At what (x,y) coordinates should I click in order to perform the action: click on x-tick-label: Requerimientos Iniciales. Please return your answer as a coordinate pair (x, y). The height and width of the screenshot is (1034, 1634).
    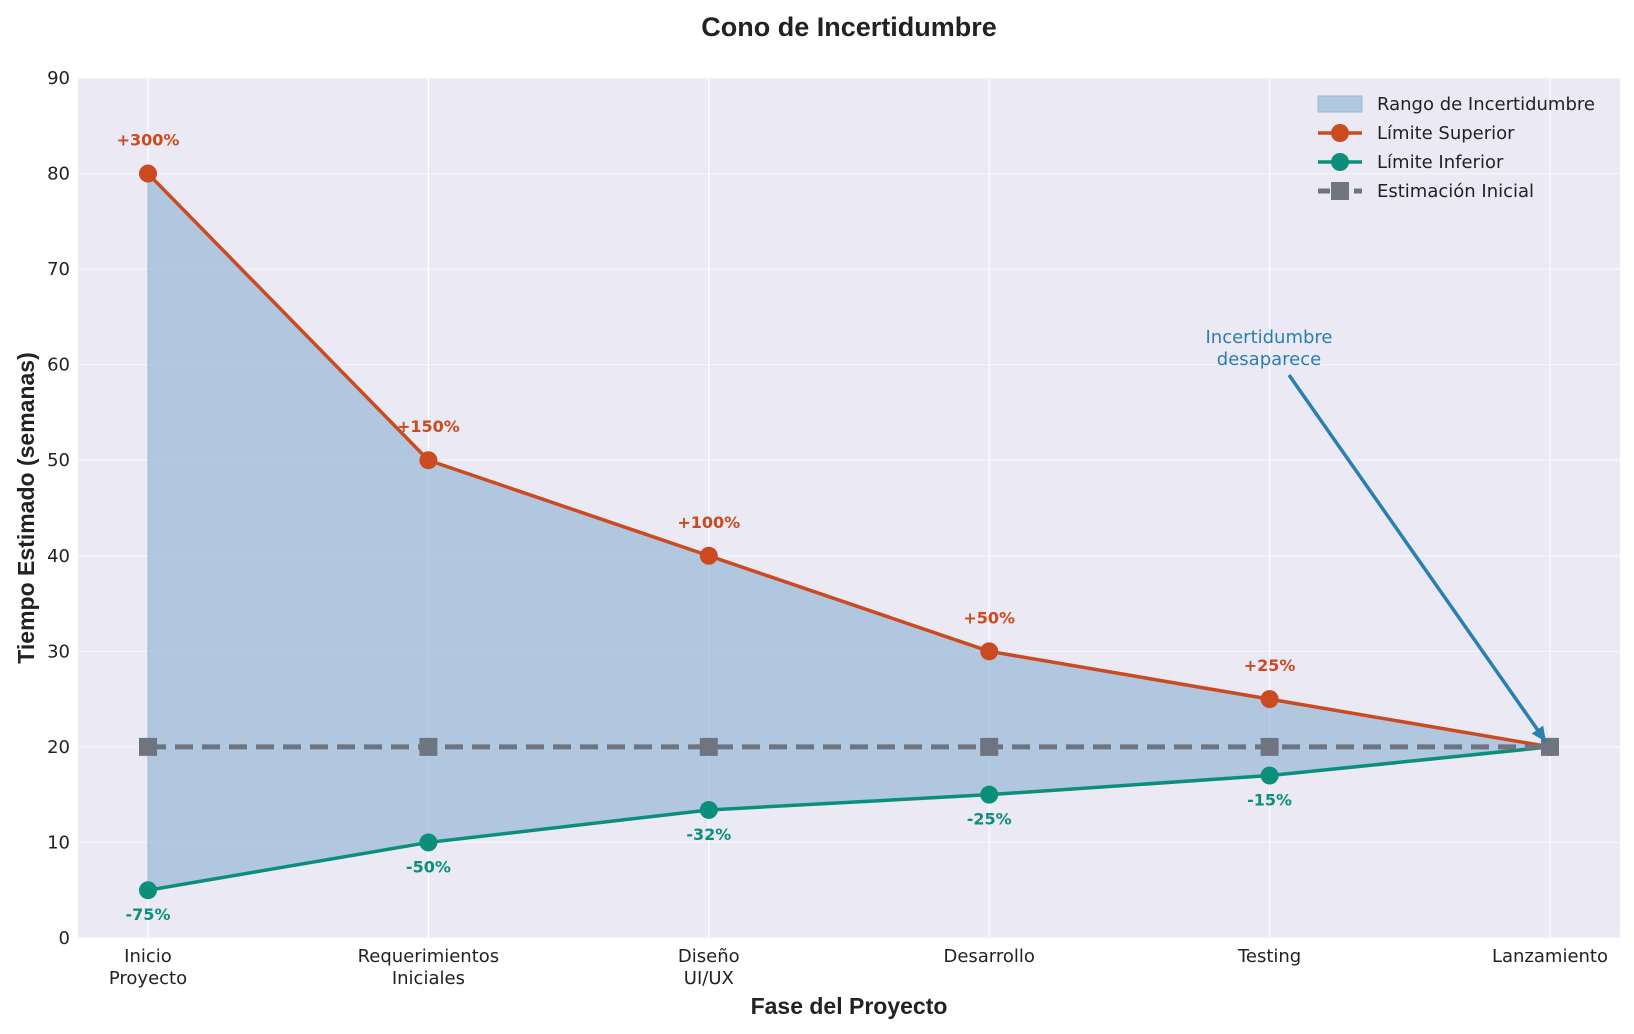
    Looking at the image, I should click on (429, 967).